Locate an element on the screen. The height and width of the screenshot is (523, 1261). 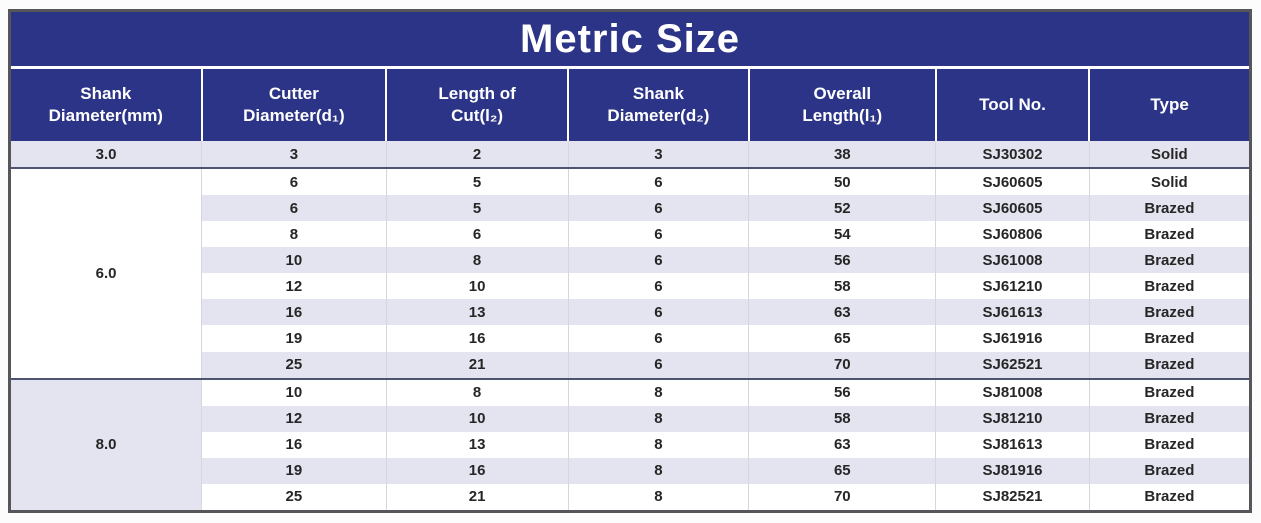
cell-cutter-diameter: 16 is located at coordinates (294, 444).